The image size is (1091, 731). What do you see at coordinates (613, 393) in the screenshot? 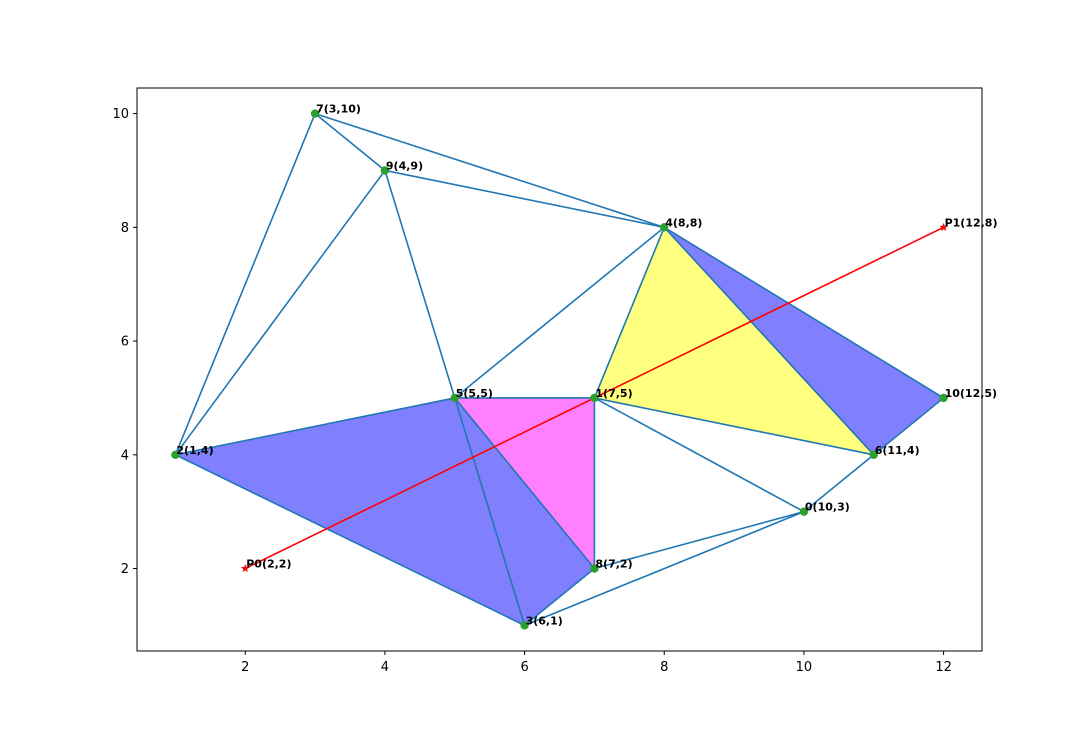
I see `vertex-label-1: 1(7,5)` at bounding box center [613, 393].